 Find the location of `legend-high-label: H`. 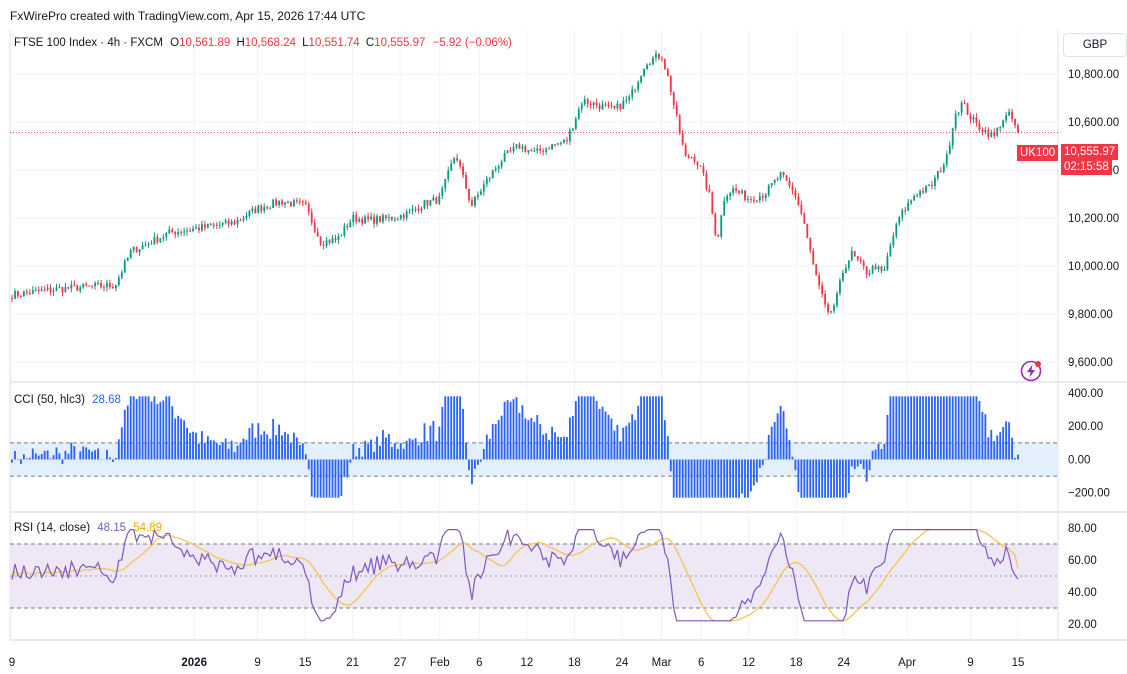

legend-high-label: H is located at coordinates (240, 43).